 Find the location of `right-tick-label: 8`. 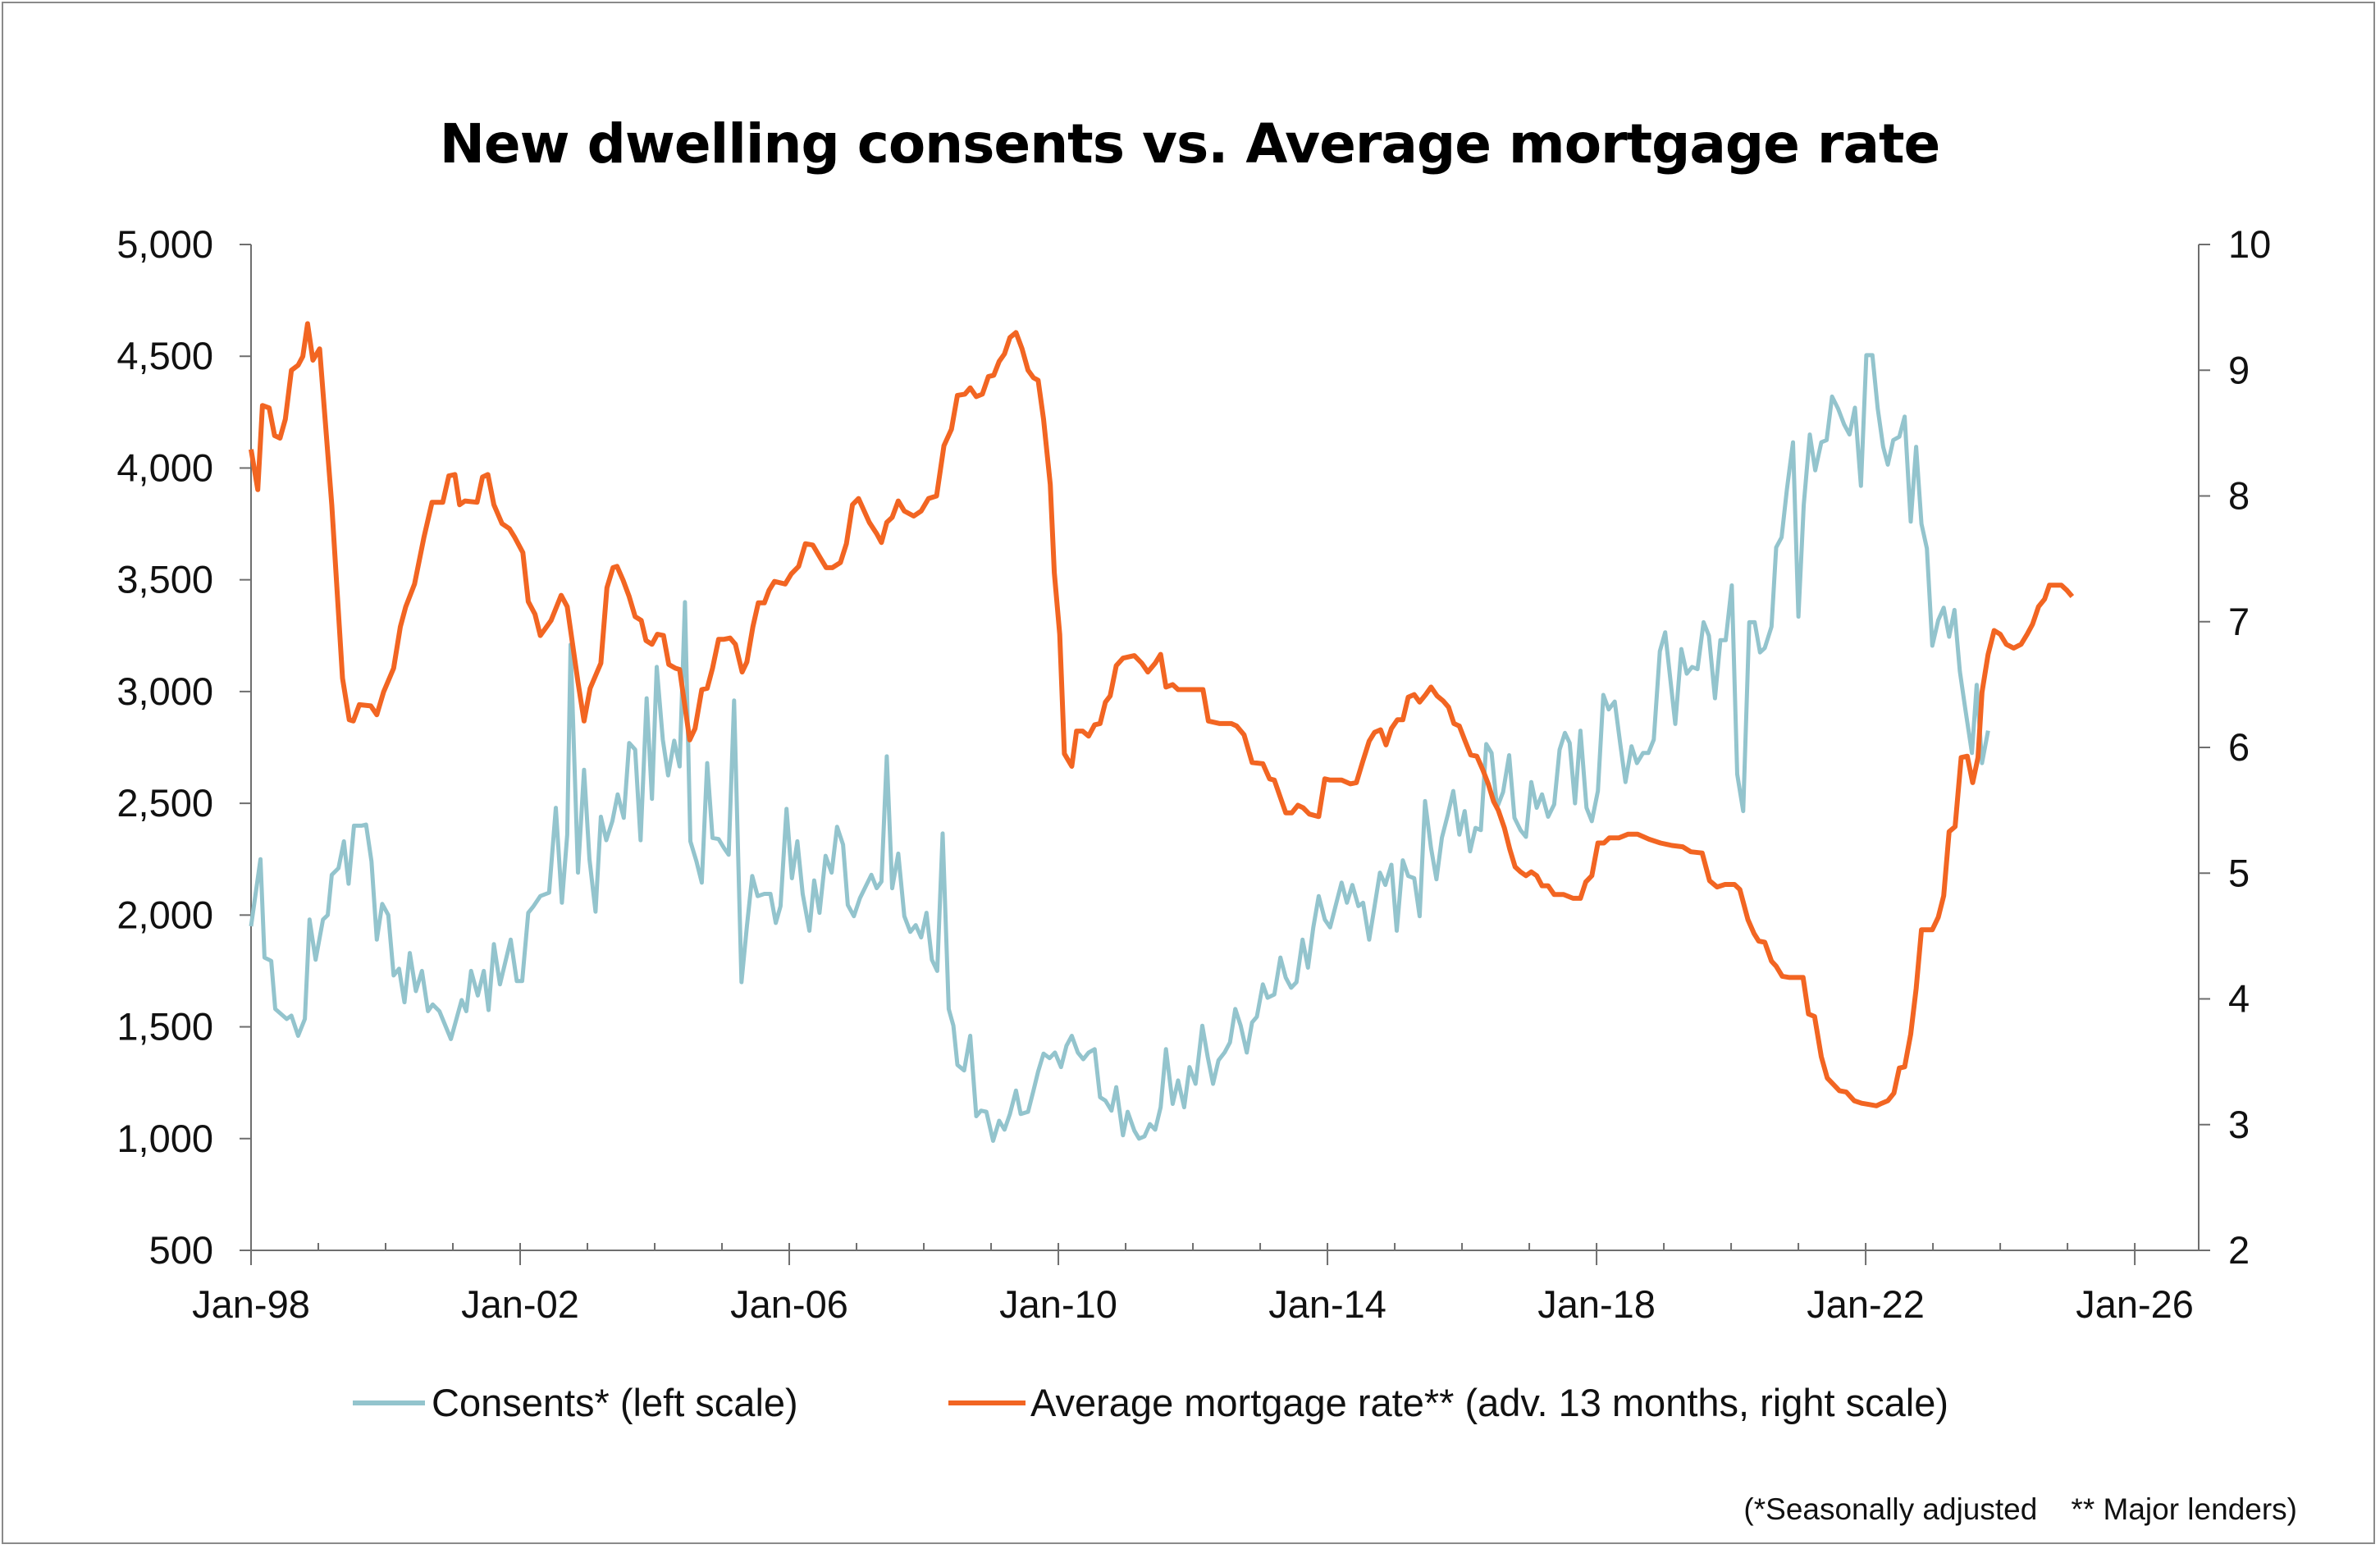

right-tick-label: 8 is located at coordinates (2239, 496).